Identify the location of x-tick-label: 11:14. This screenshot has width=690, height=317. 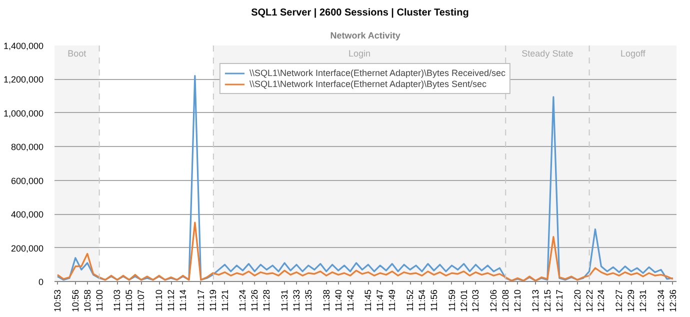
(183, 300).